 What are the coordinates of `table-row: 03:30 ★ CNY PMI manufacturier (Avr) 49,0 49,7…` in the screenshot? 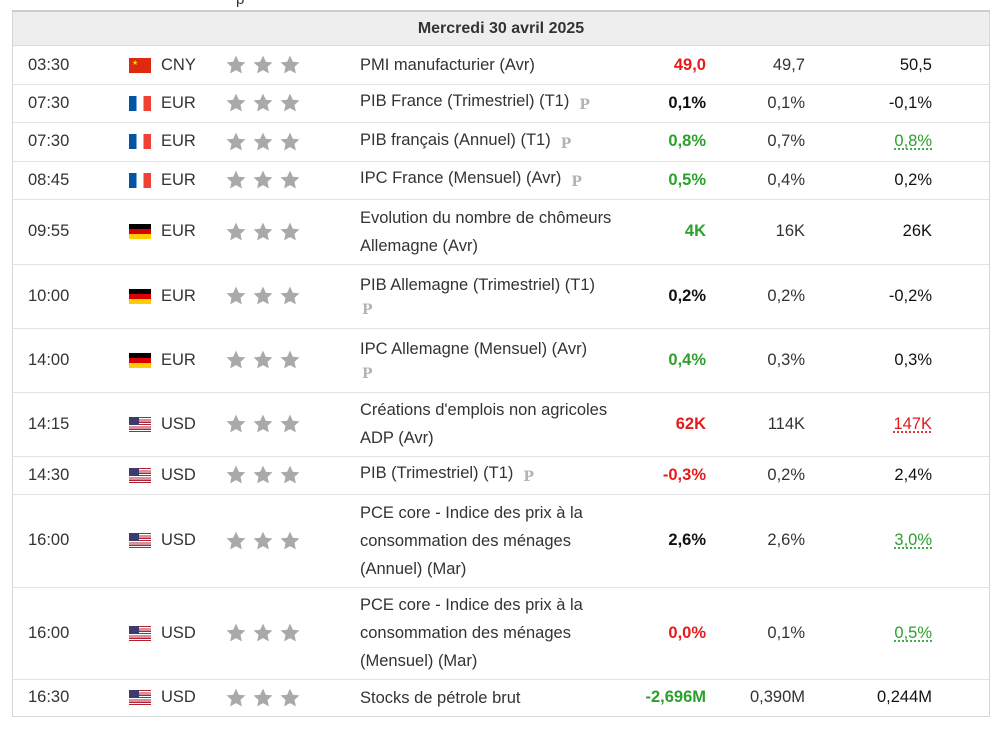 It's located at (501, 65).